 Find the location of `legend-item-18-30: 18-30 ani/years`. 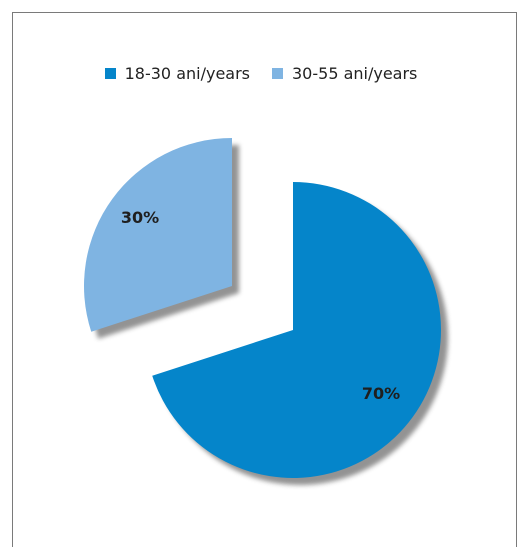

legend-item-18-30: 18-30 ani/years is located at coordinates (177, 73).